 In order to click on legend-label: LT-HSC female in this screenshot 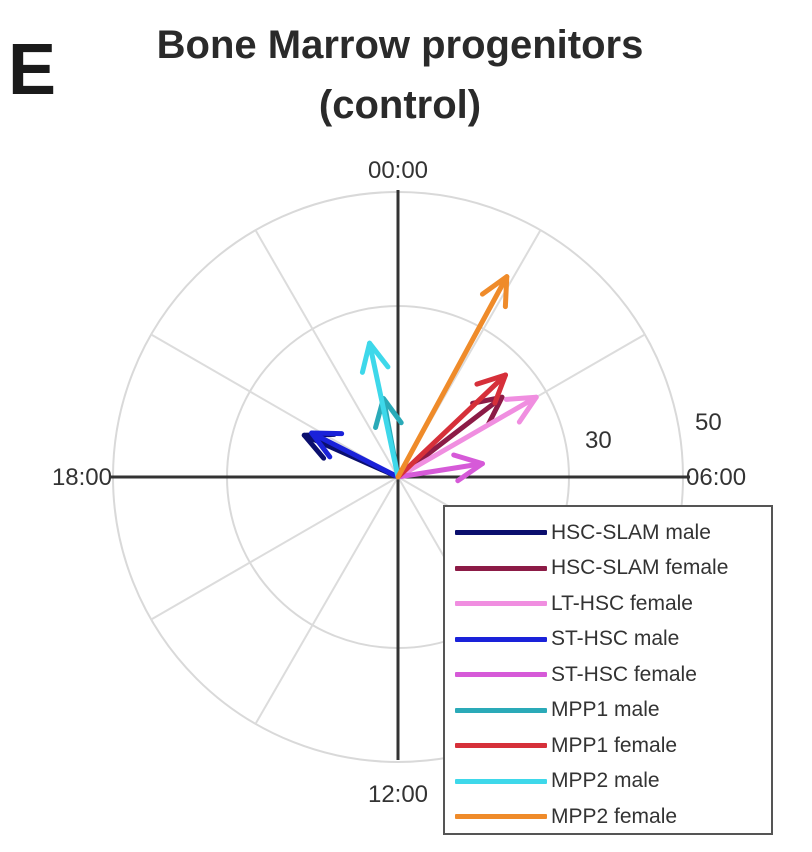, I will do `click(622, 603)`.